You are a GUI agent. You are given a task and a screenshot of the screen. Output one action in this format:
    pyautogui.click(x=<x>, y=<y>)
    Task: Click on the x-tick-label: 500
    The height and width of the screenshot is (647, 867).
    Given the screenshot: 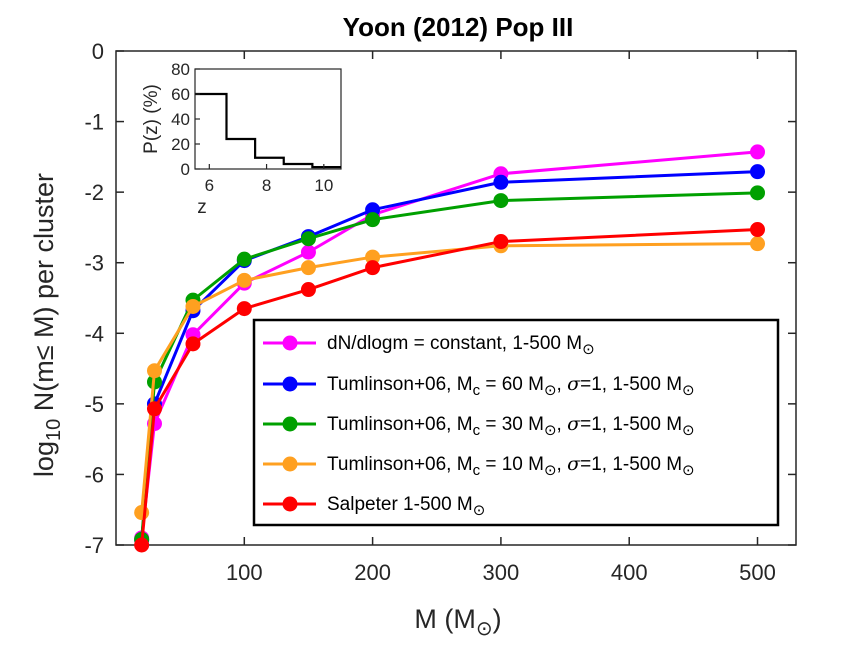 What is the action you would take?
    pyautogui.click(x=757, y=572)
    